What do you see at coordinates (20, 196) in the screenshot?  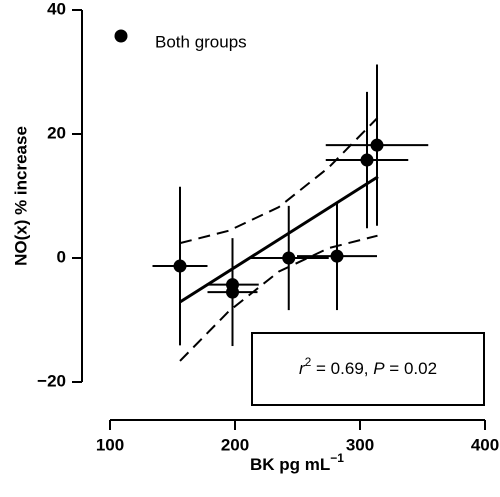 I see `y-axis-label: NO(x) % increase` at bounding box center [20, 196].